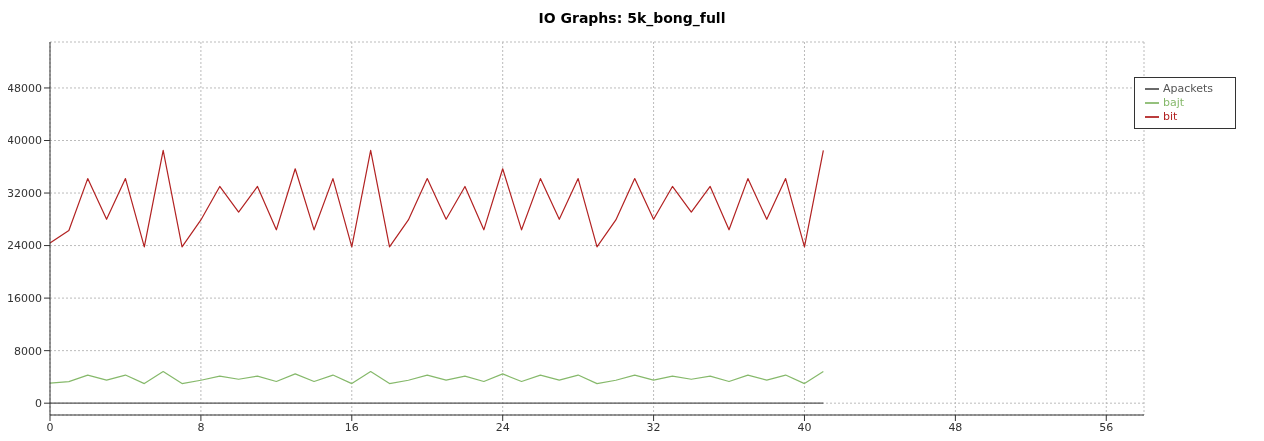  Describe the element at coordinates (201, 427) in the screenshot. I see `x-tick-label: 8` at that location.